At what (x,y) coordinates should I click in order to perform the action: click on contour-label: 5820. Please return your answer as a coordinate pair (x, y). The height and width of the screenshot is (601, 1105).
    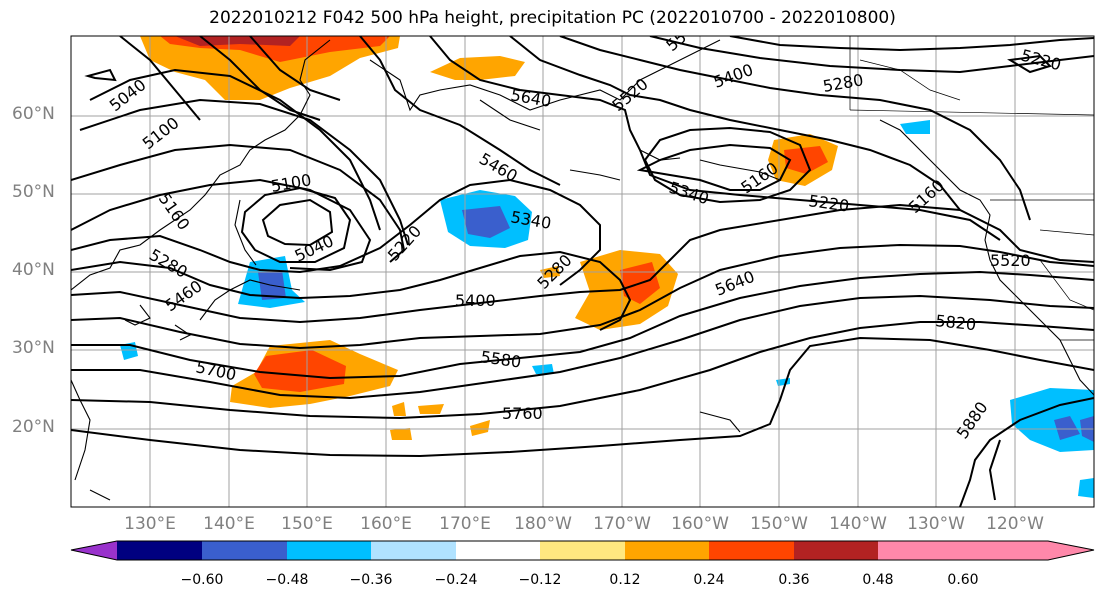
    Looking at the image, I should click on (956, 322).